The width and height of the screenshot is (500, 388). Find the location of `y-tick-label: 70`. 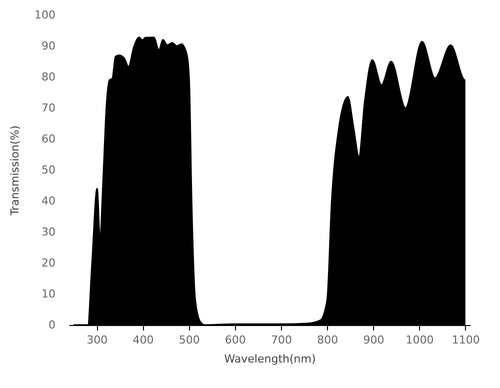

y-tick-label: 70 is located at coordinates (49, 108).